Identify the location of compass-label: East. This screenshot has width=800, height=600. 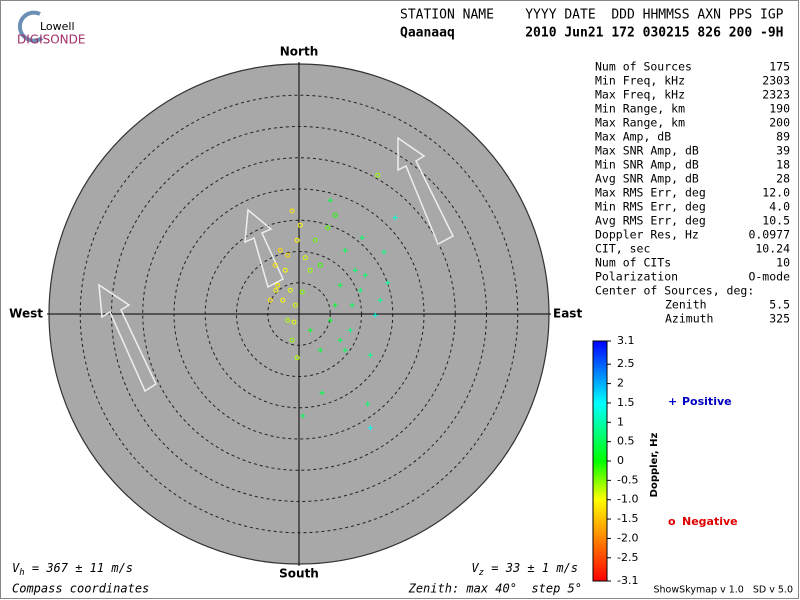
(567, 314).